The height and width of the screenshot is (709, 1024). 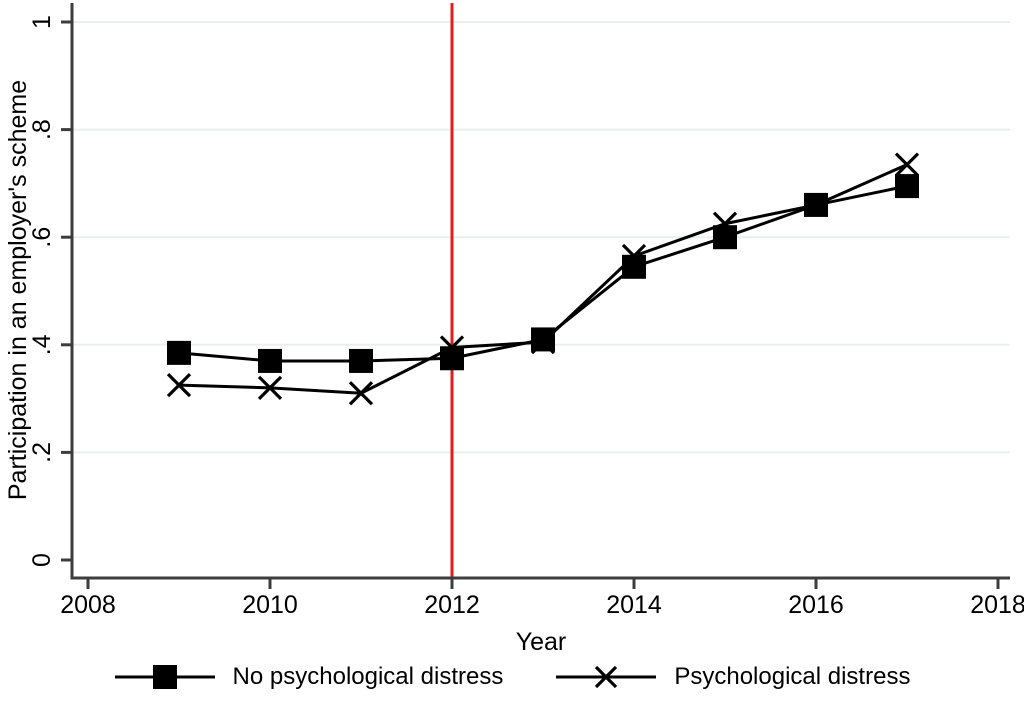 What do you see at coordinates (541, 642) in the screenshot?
I see `x-axis-title: Year` at bounding box center [541, 642].